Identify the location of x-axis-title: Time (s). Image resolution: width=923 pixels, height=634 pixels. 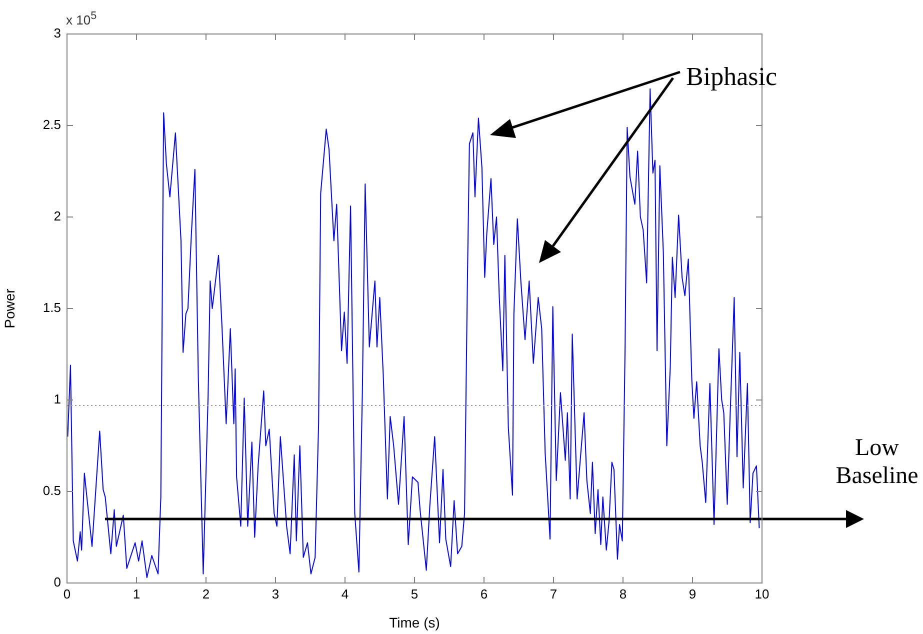
(414, 622).